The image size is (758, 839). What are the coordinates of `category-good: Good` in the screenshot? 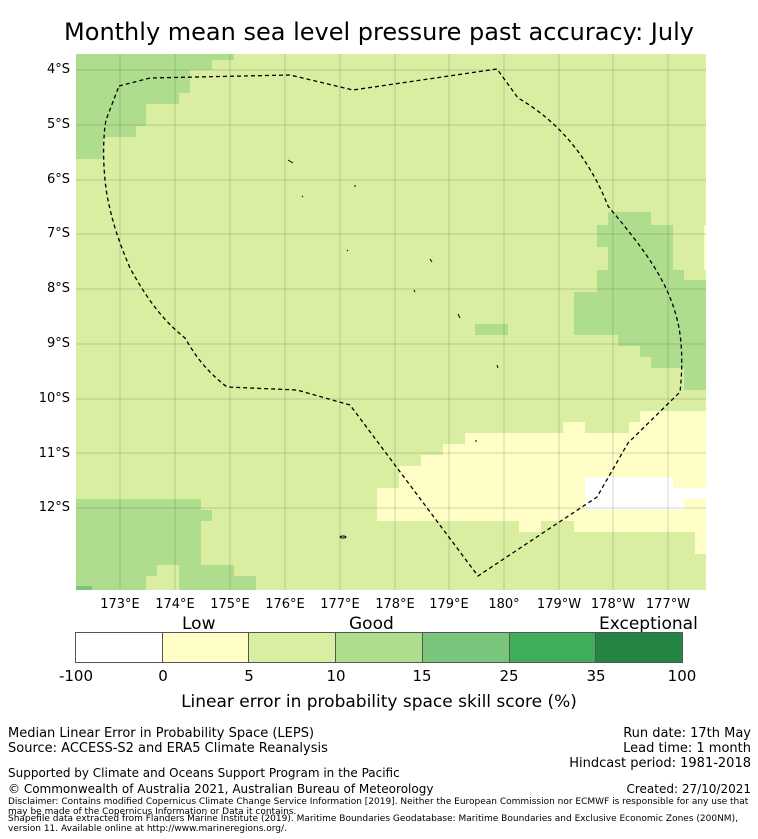 It's located at (371, 624).